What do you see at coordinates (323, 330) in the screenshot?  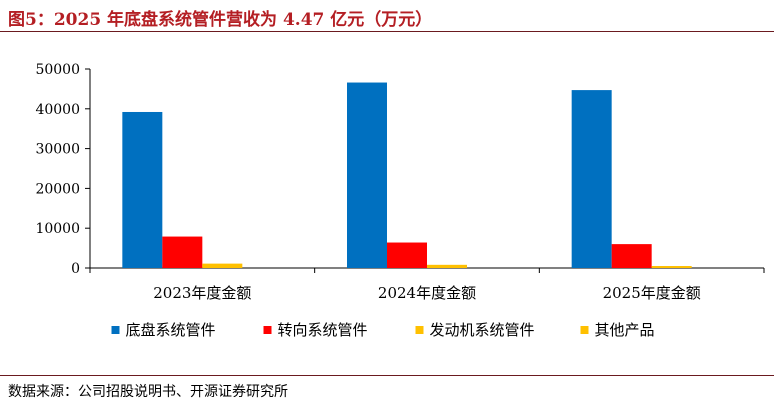 I see `legend-label-2: 转向系统管件` at bounding box center [323, 330].